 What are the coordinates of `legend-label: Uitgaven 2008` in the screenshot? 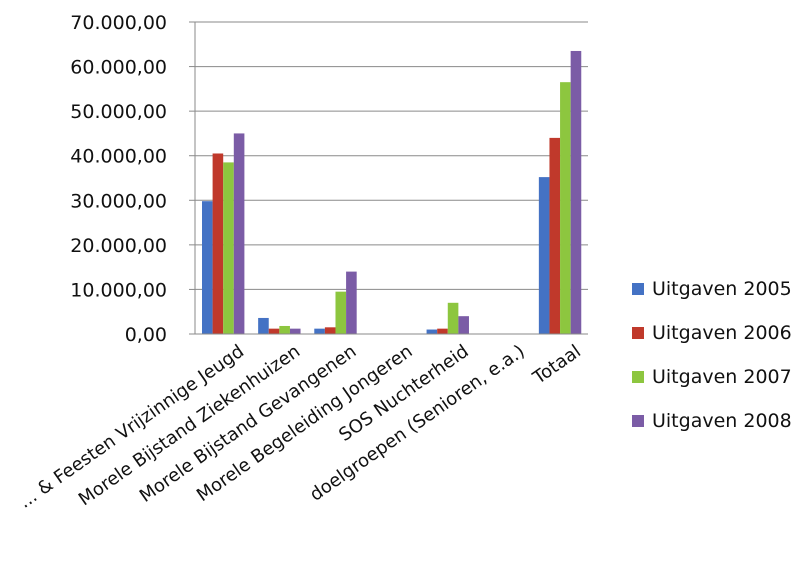 It's located at (722, 421).